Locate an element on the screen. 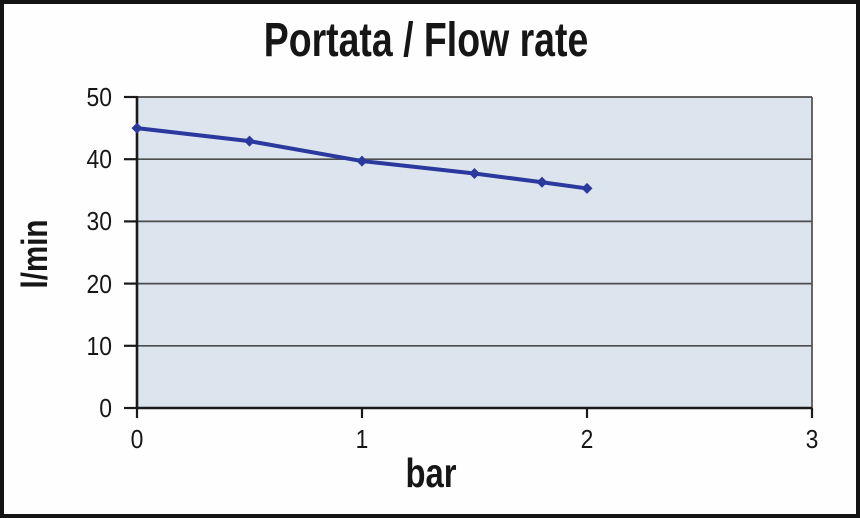 The width and height of the screenshot is (860, 518). y-tick-label-0: 0 is located at coordinates (105, 408).